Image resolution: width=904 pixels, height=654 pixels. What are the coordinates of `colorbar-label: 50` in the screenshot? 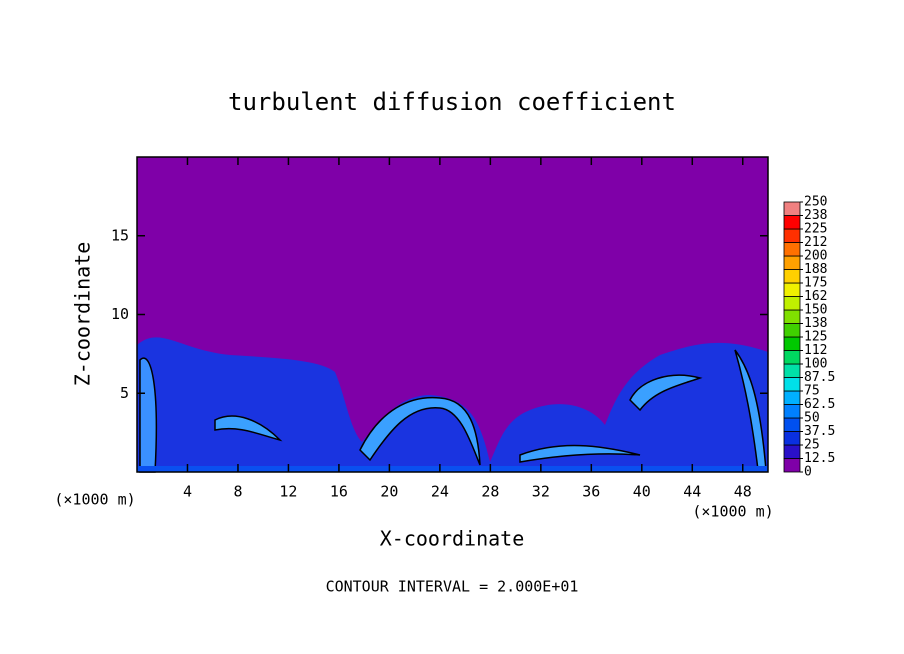 It's located at (812, 418).